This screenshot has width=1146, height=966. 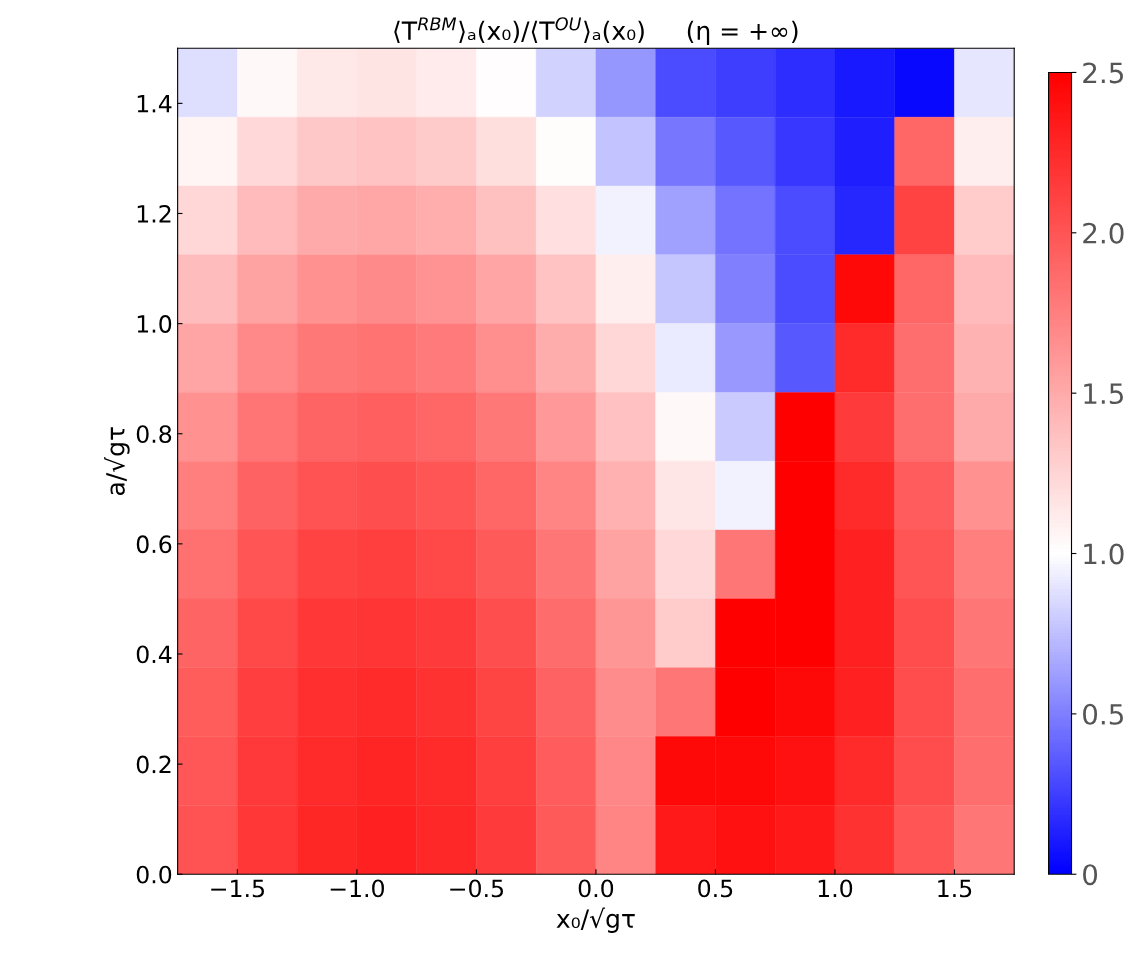 I want to click on color-bar-label: 0.5, so click(x=1103, y=714).